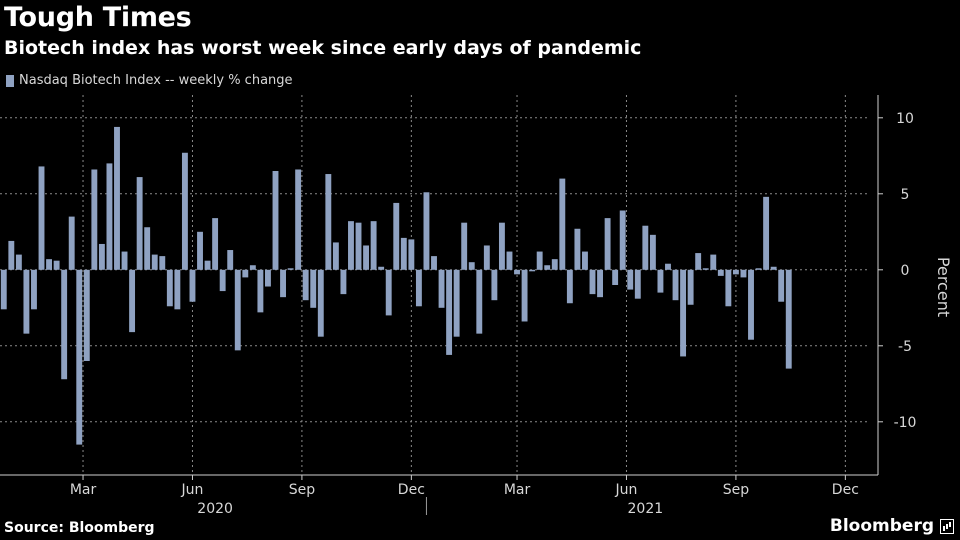 The height and width of the screenshot is (540, 960). Describe the element at coordinates (215, 509) in the screenshot. I see `x-year-label: 2020` at that location.